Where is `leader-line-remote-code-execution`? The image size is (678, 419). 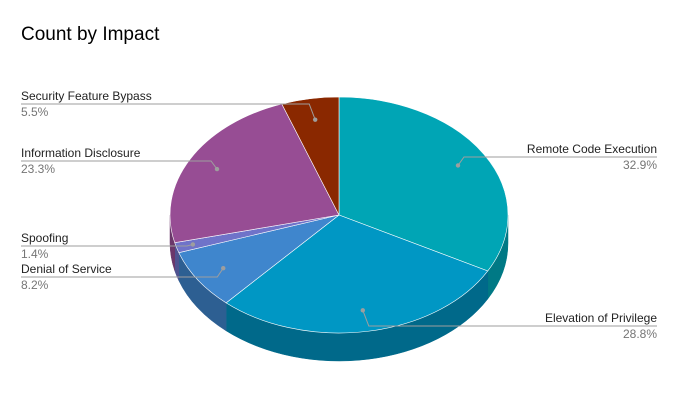
leader-line-remote-code-execution is located at coordinates (557, 161).